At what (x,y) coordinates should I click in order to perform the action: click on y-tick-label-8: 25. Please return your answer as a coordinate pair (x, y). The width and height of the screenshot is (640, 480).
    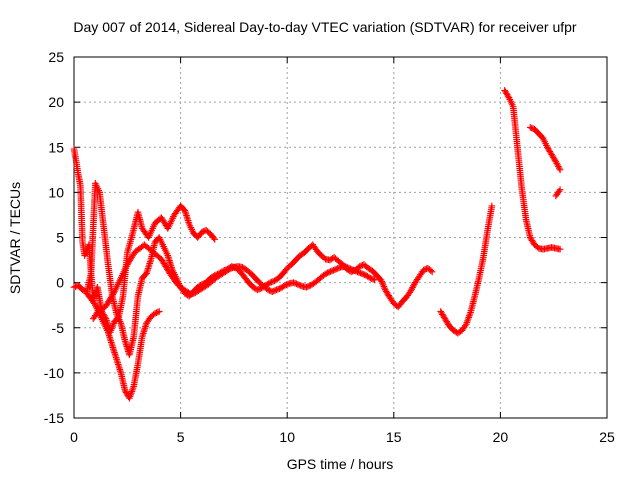
    Looking at the image, I should click on (56, 57).